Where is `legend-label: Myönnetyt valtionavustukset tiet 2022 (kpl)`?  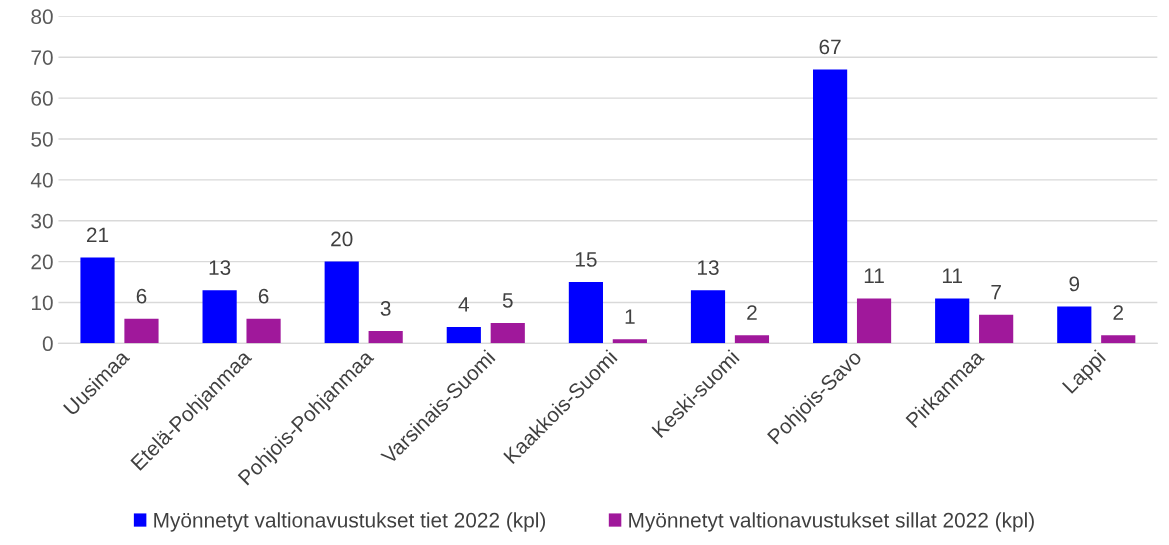
legend-label: Myönnetyt valtionavustukset tiet 2022 (kpl) is located at coordinates (350, 522).